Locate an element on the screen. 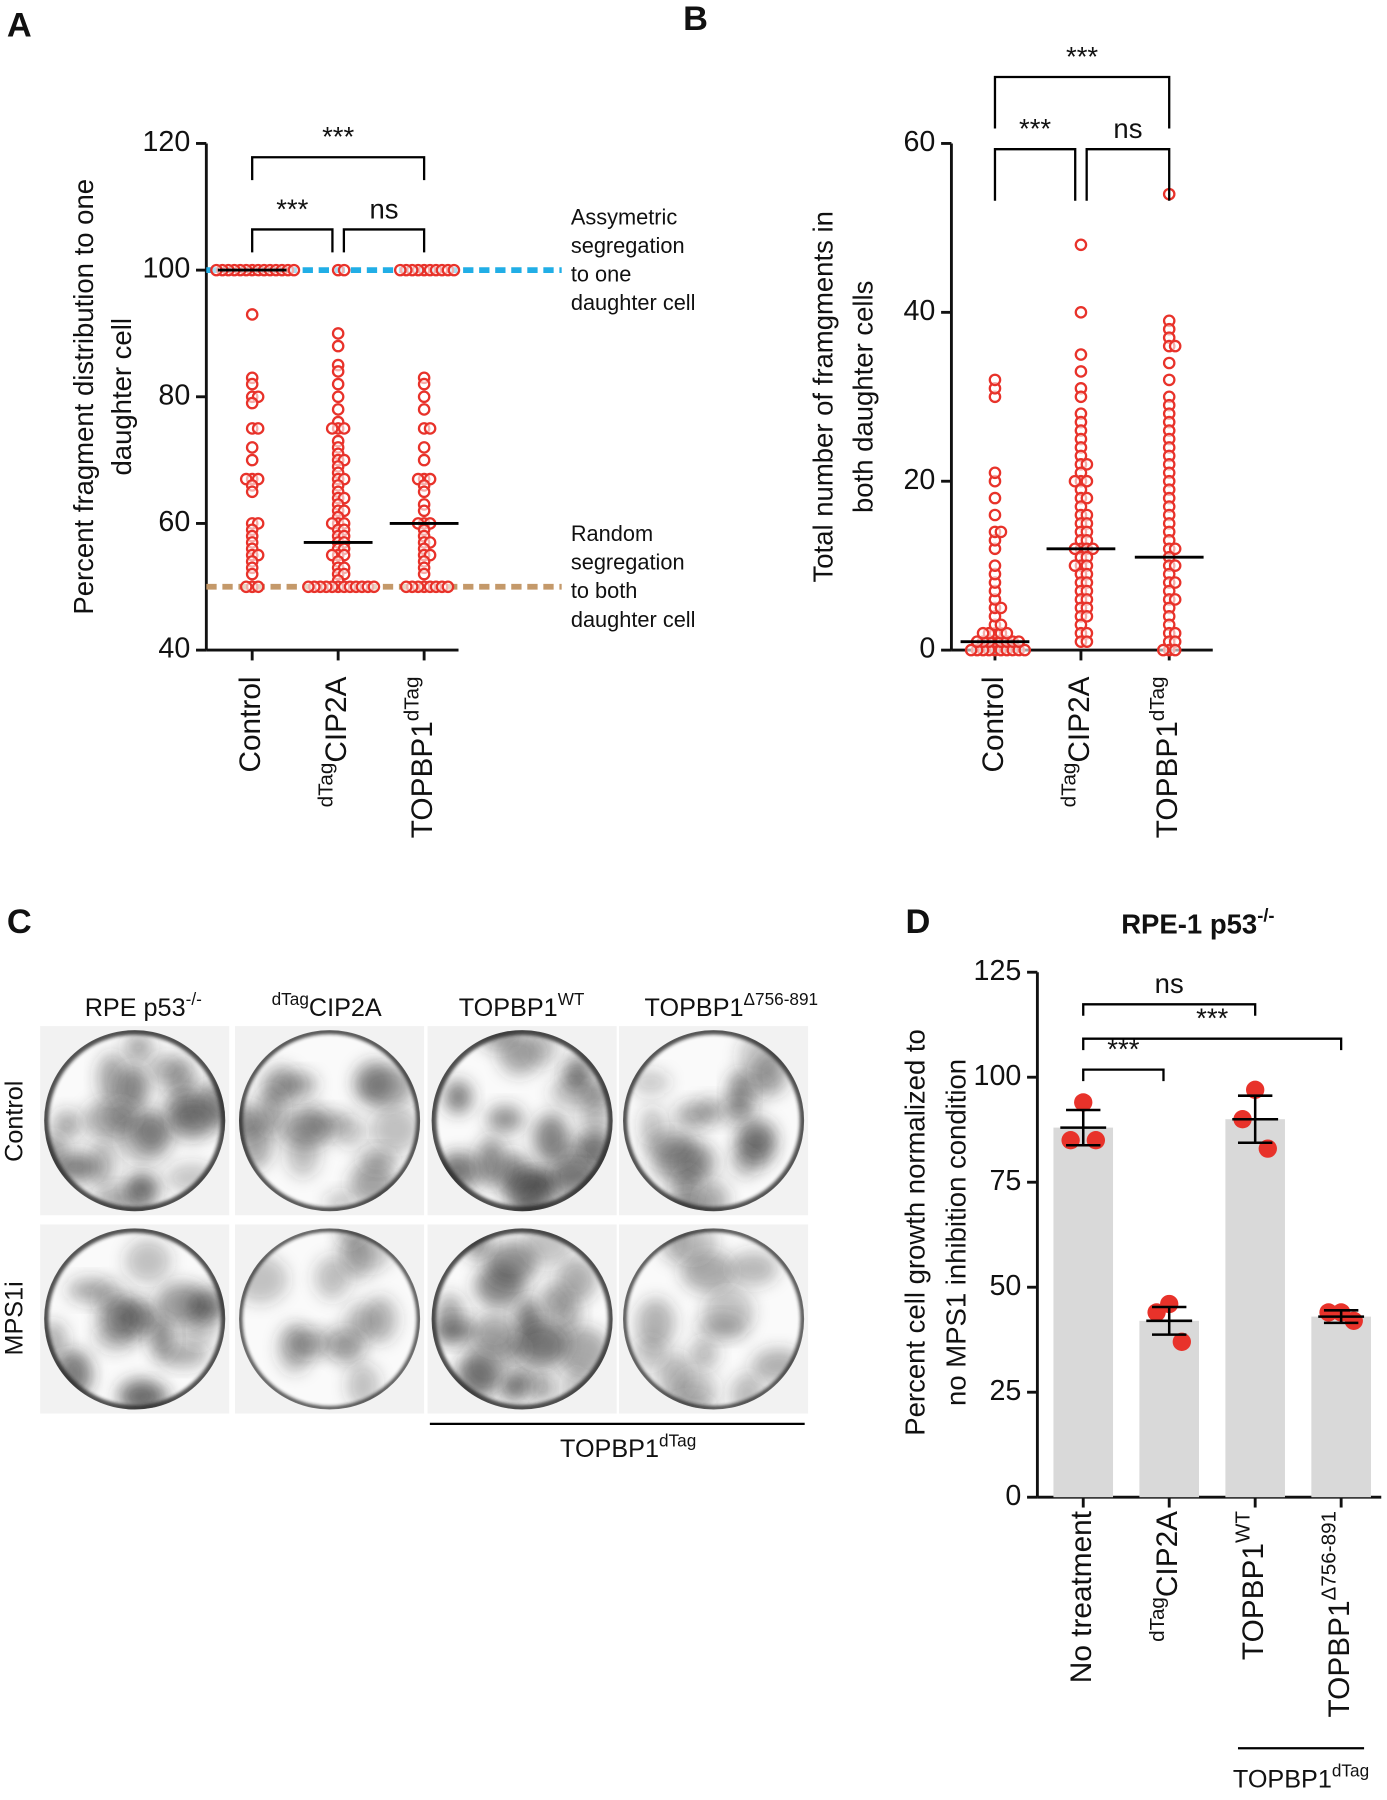  panel-label: D is located at coordinates (918, 922).